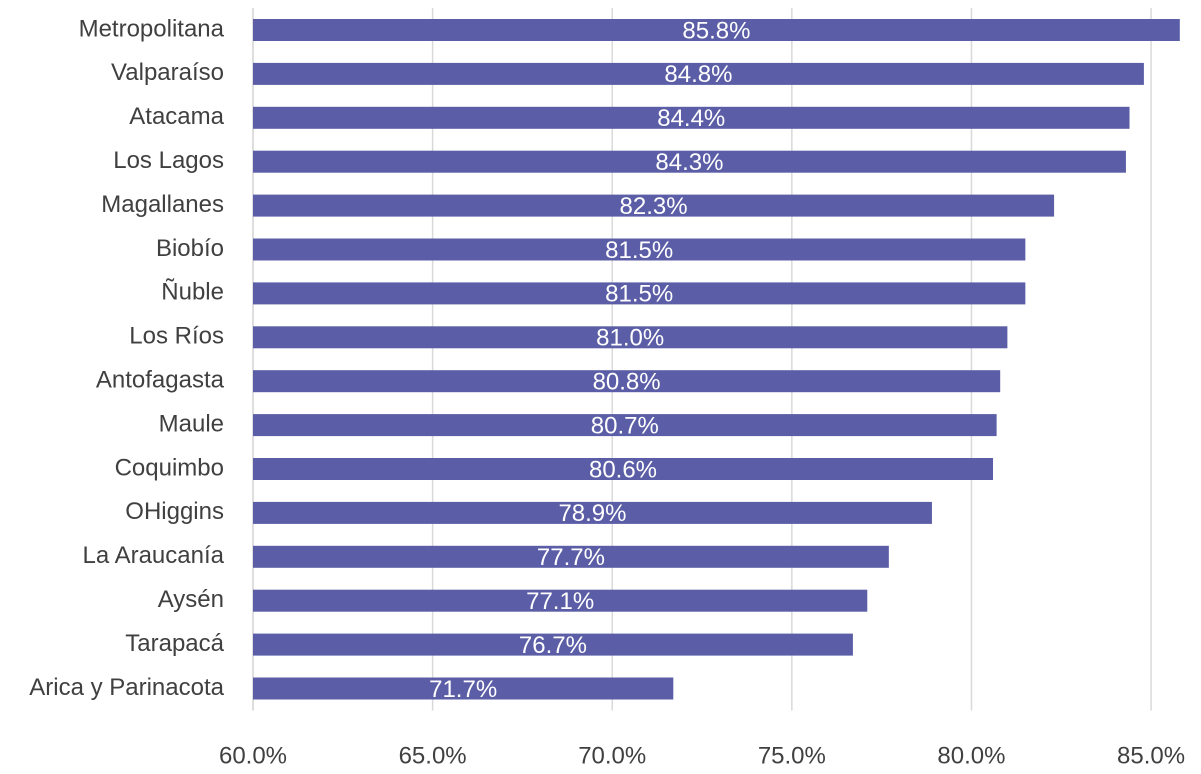  Describe the element at coordinates (168, 160) in the screenshot. I see `category-label: Los Lagos` at that location.